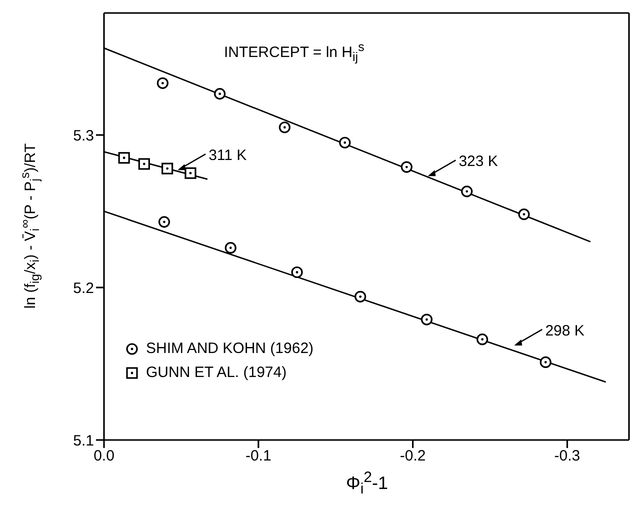 The image size is (642, 510). Describe the element at coordinates (413, 456) in the screenshot. I see `x-tick-label: -0.2` at that location.